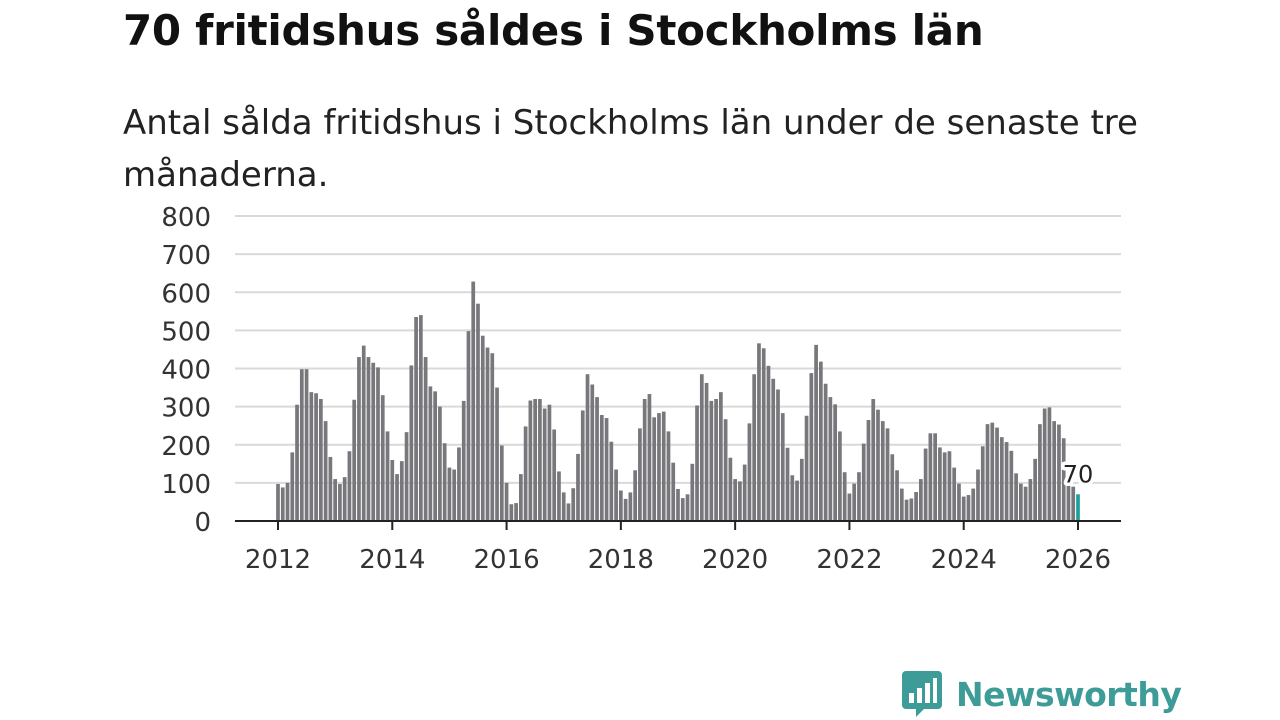 The height and width of the screenshot is (720, 1280). I want to click on highlight-value-label-halo: 70, so click(1078, 474).